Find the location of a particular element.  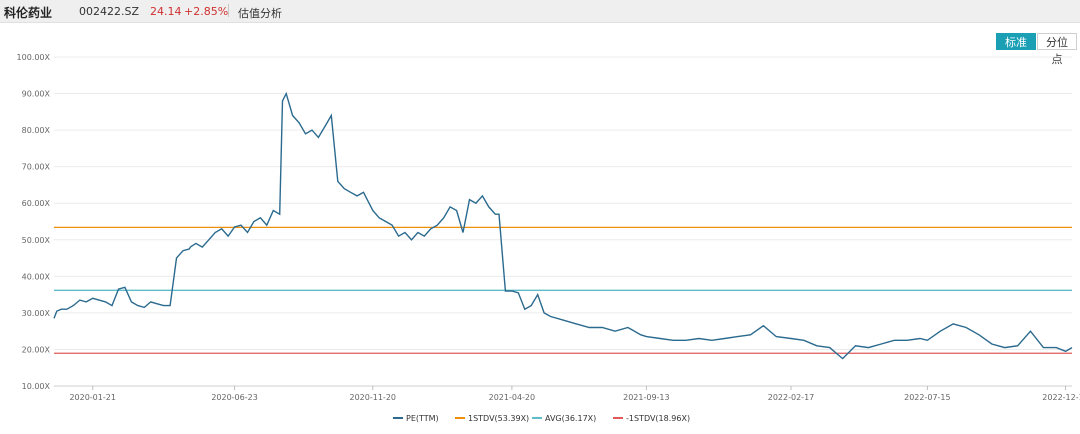

legend-label: PE(TTM) is located at coordinates (422, 418).